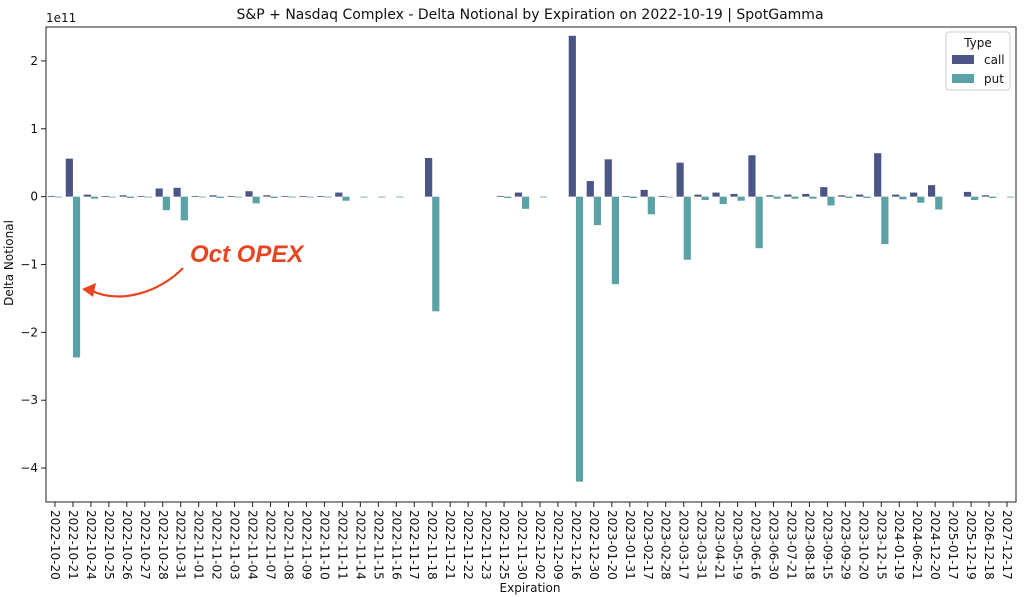 This screenshot has height=597, width=1024. What do you see at coordinates (127, 545) in the screenshot?
I see `x-tick-label: 2022-10-26` at bounding box center [127, 545].